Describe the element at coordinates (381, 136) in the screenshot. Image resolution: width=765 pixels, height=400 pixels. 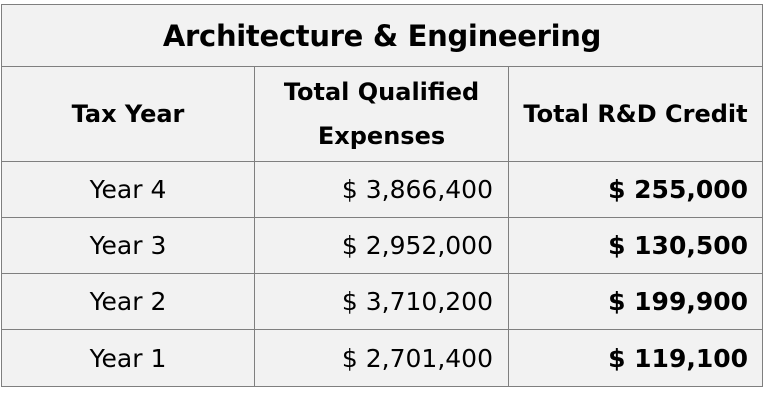
I see `header-expenses-line2: Expenses` at that location.